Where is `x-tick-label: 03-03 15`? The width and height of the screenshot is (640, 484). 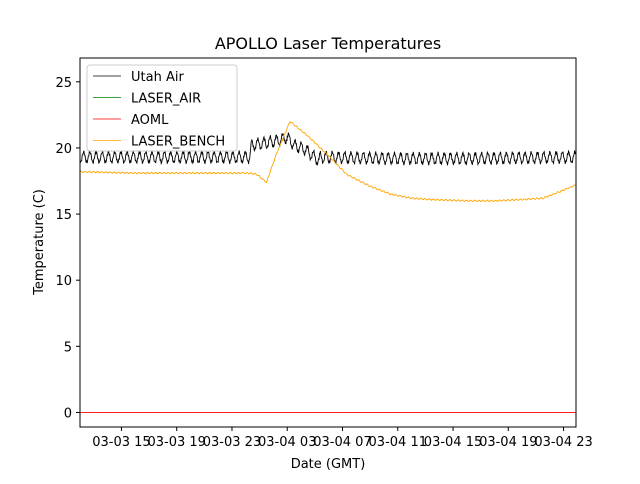
x-tick-label: 03-03 15 is located at coordinates (121, 442).